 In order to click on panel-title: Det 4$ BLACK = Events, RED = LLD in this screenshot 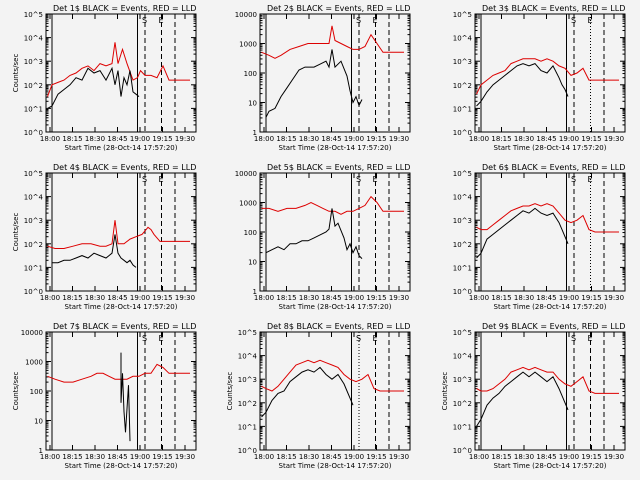, I will do `click(124, 167)`.